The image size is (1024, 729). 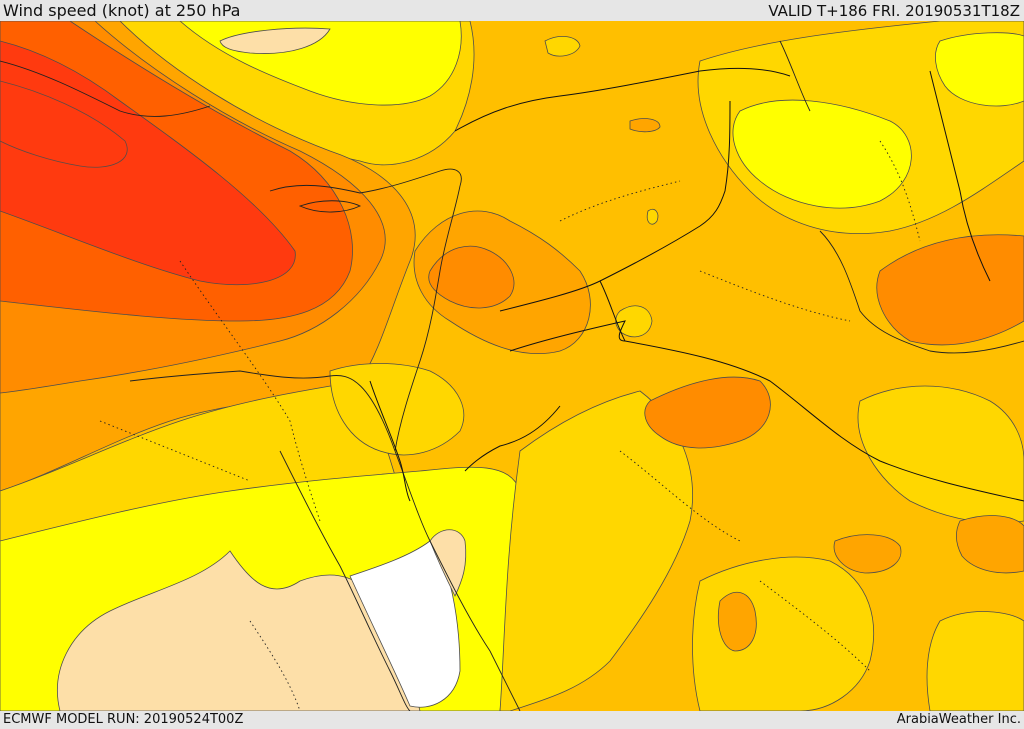 What do you see at coordinates (822, 154) in the screenshot?
I see `contour-ne-yellow` at bounding box center [822, 154].